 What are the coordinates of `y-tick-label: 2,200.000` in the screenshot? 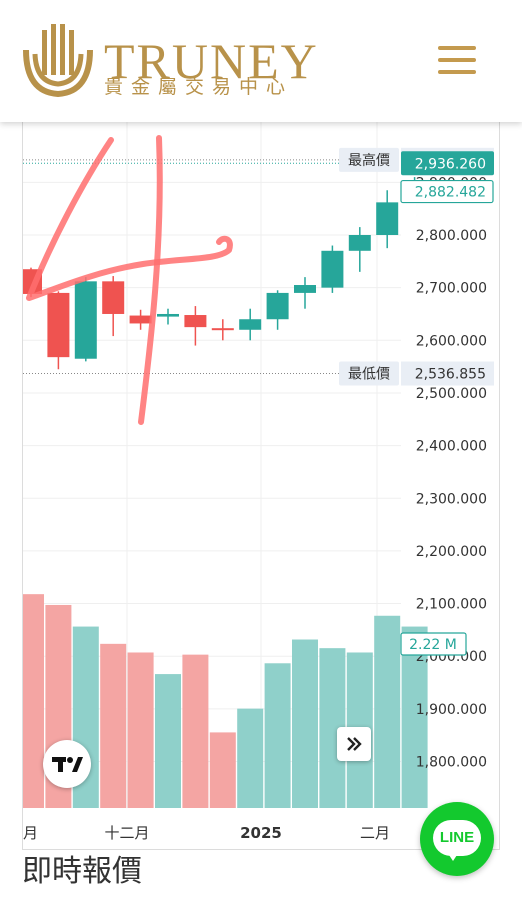 It's located at (451, 552).